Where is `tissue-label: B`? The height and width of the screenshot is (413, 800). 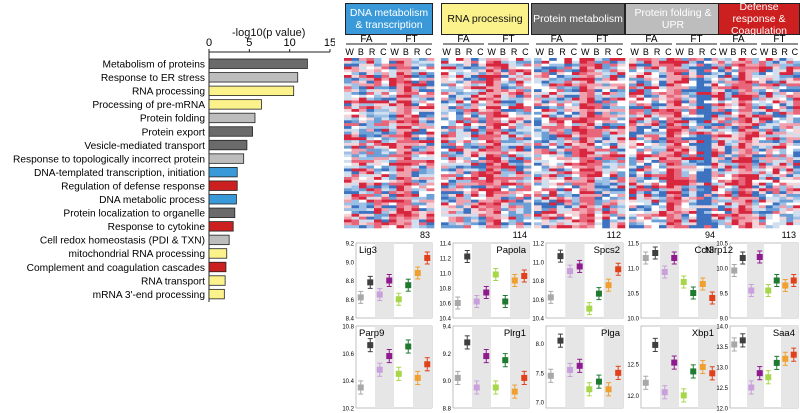
tissue-label: B is located at coordinates (597, 52).